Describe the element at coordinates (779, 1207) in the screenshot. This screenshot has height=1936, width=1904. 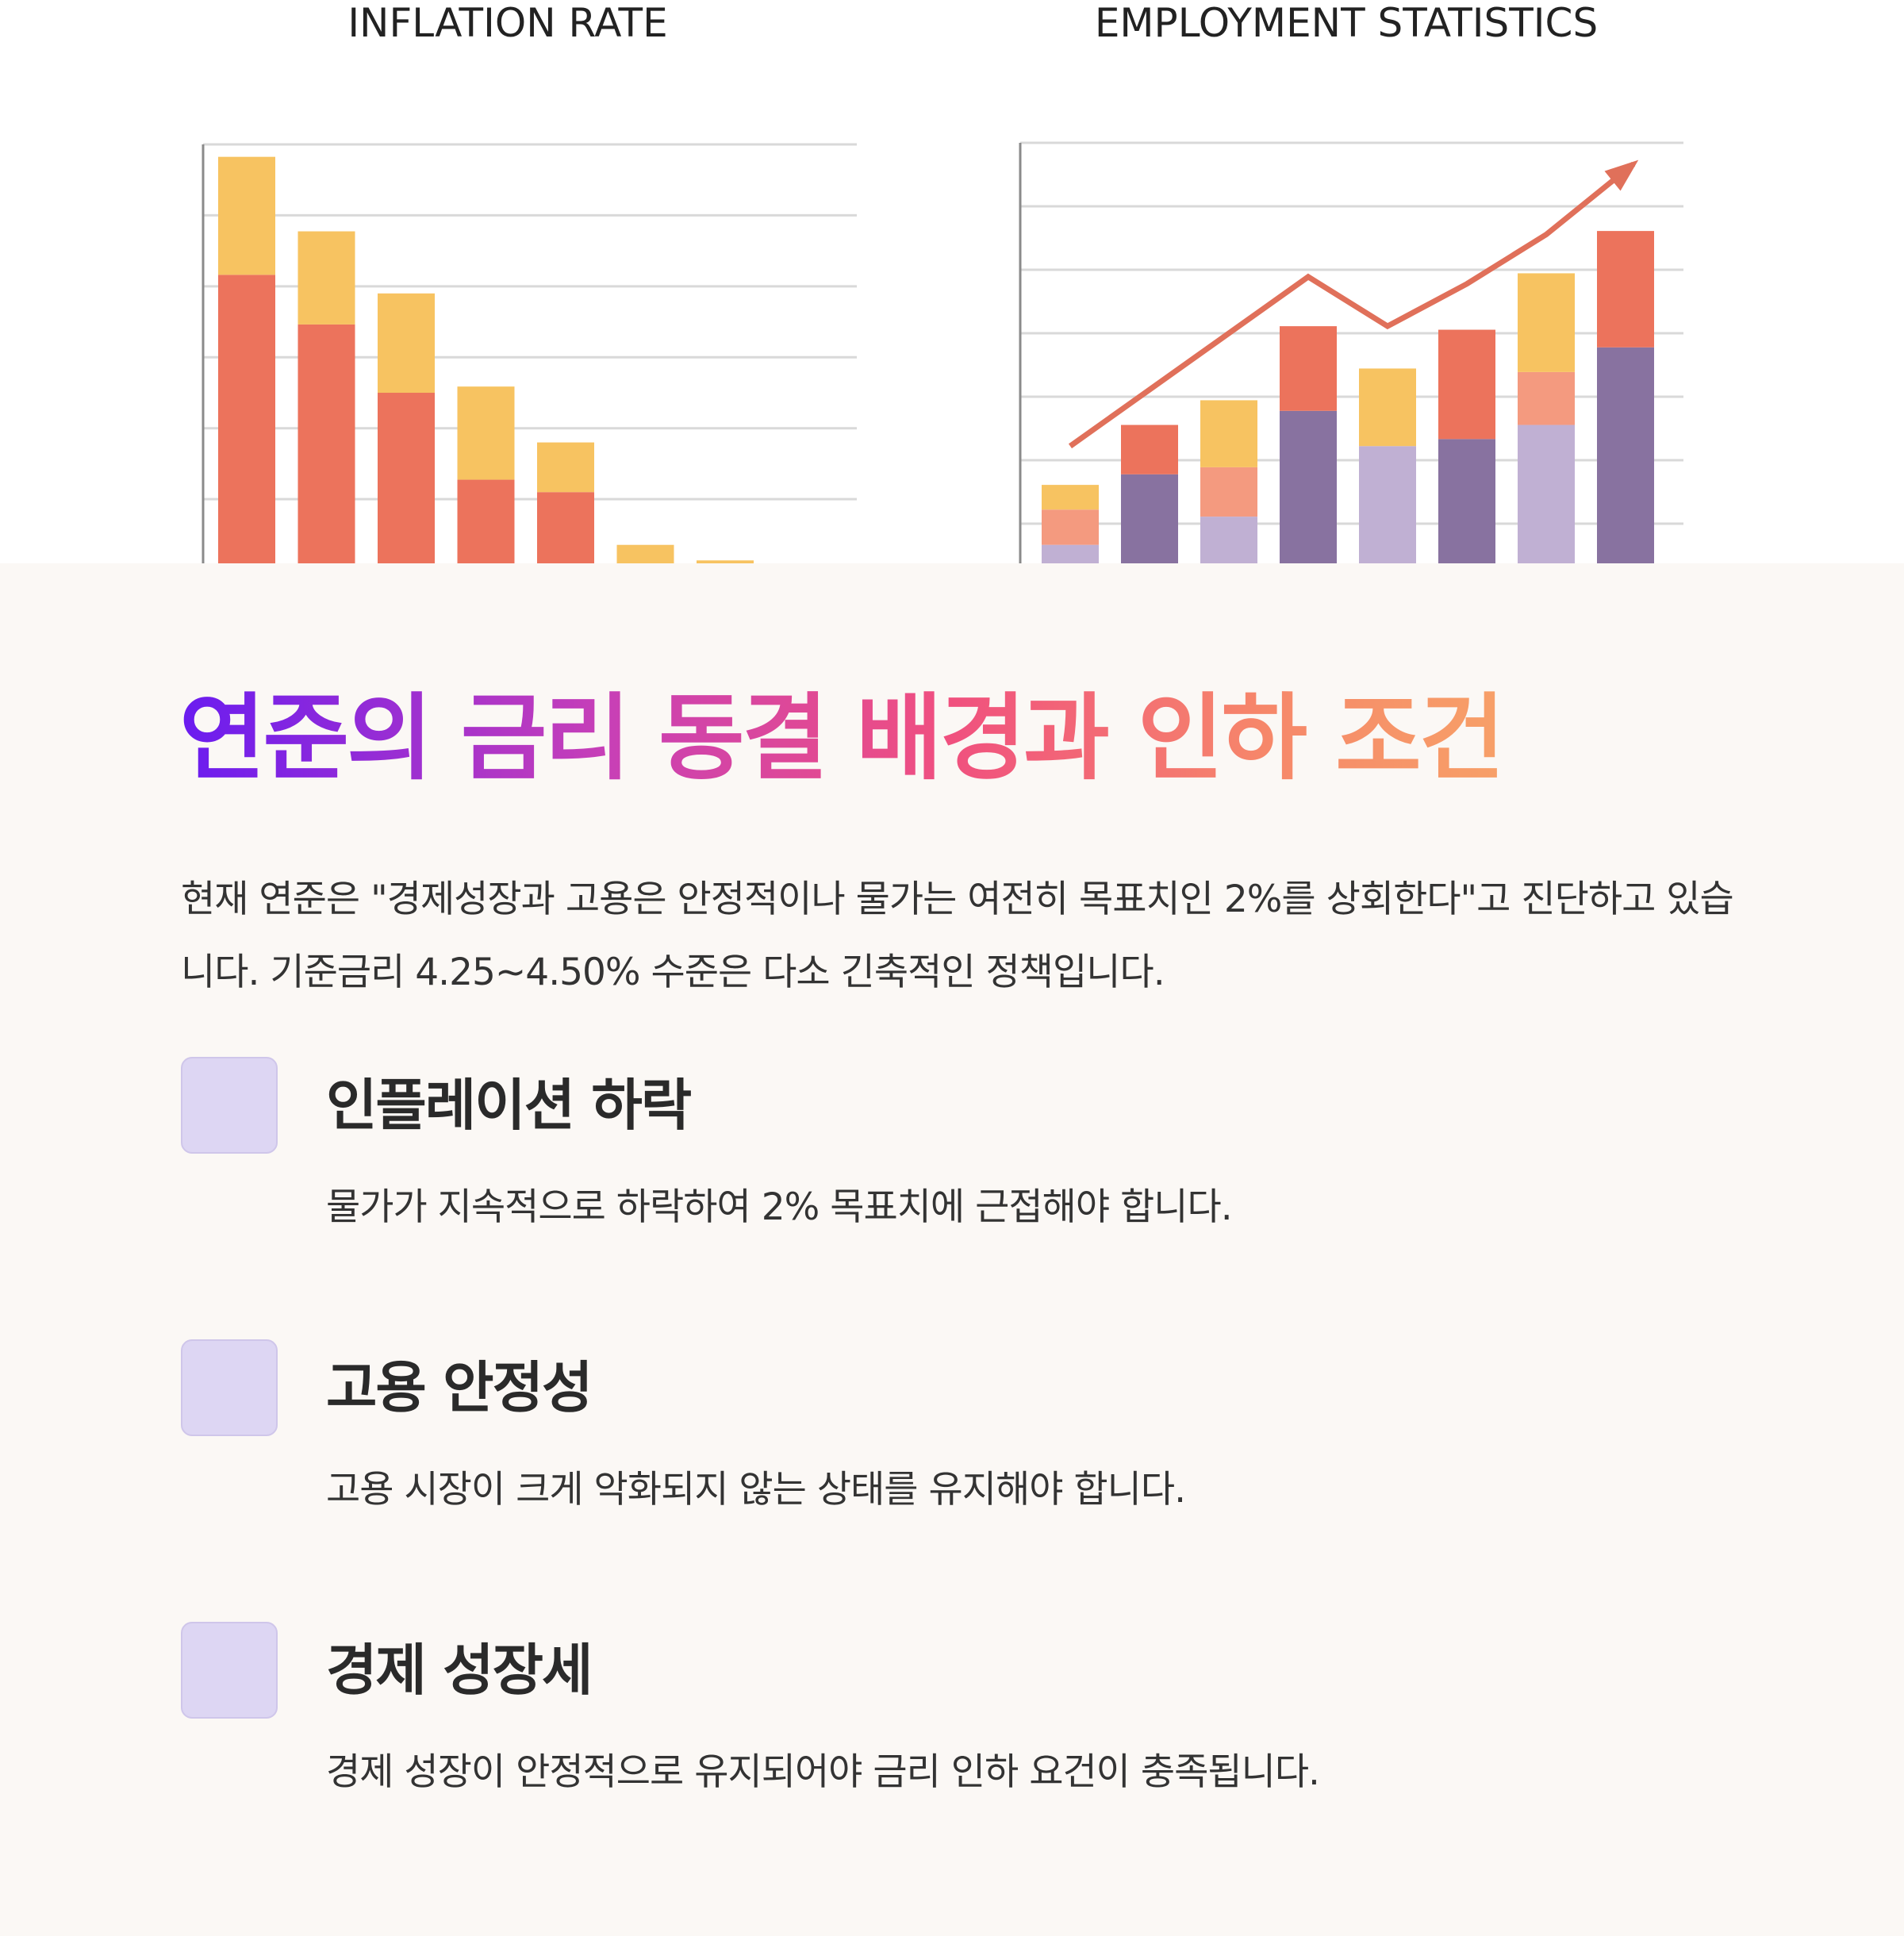
I see `condition-description: 물가가 지속적으로 하락하여 2% 목표치에 근접해야 합니다.` at that location.